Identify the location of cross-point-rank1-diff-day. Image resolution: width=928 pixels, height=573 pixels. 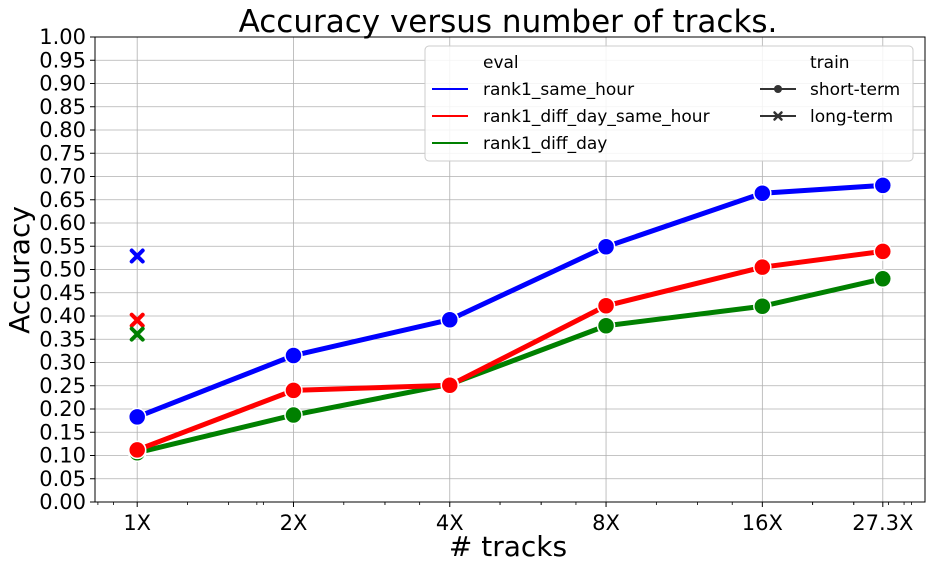
(137, 334).